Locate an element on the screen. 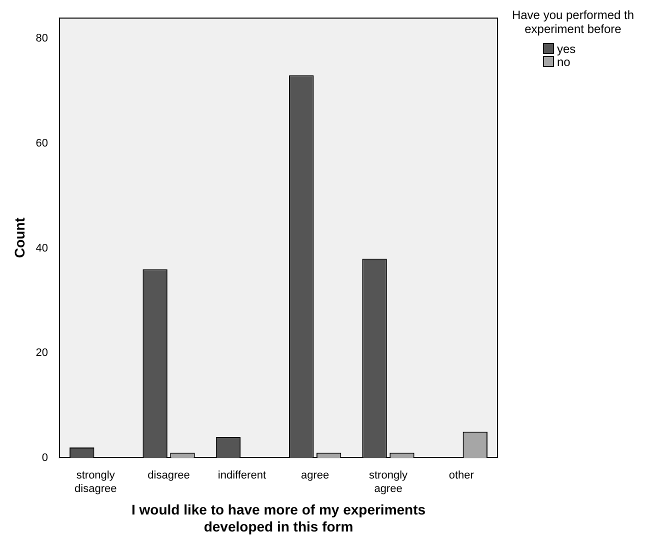 The height and width of the screenshot is (548, 650). x-tick-label: strongly disagree is located at coordinates (95, 482).